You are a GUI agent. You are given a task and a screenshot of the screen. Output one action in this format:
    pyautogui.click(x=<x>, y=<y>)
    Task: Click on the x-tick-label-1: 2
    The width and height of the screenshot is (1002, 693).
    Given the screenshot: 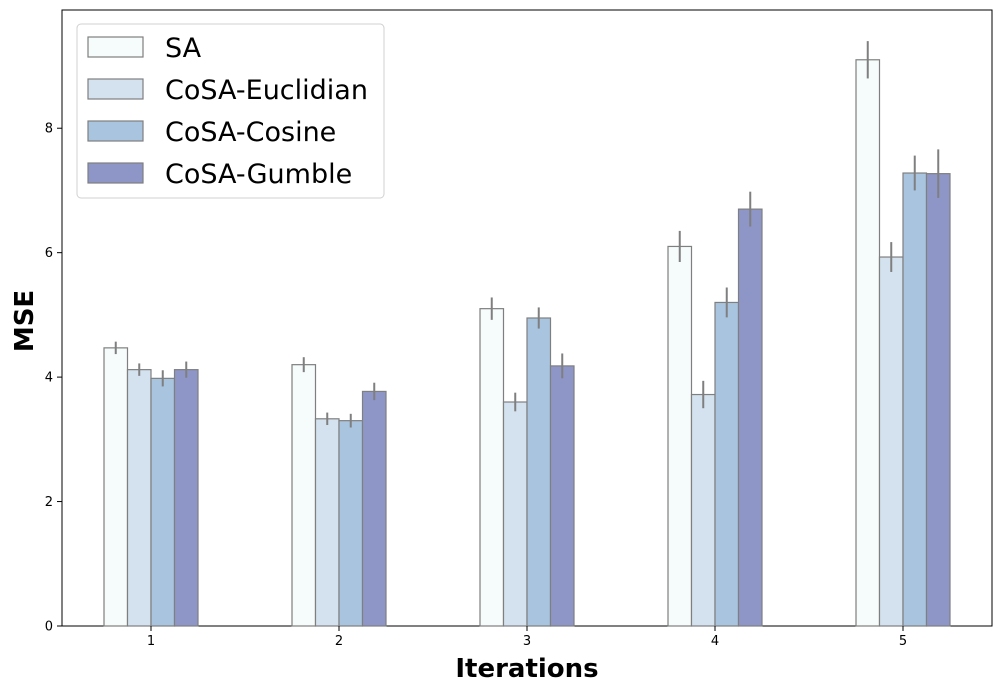 What is the action you would take?
    pyautogui.click(x=339, y=641)
    